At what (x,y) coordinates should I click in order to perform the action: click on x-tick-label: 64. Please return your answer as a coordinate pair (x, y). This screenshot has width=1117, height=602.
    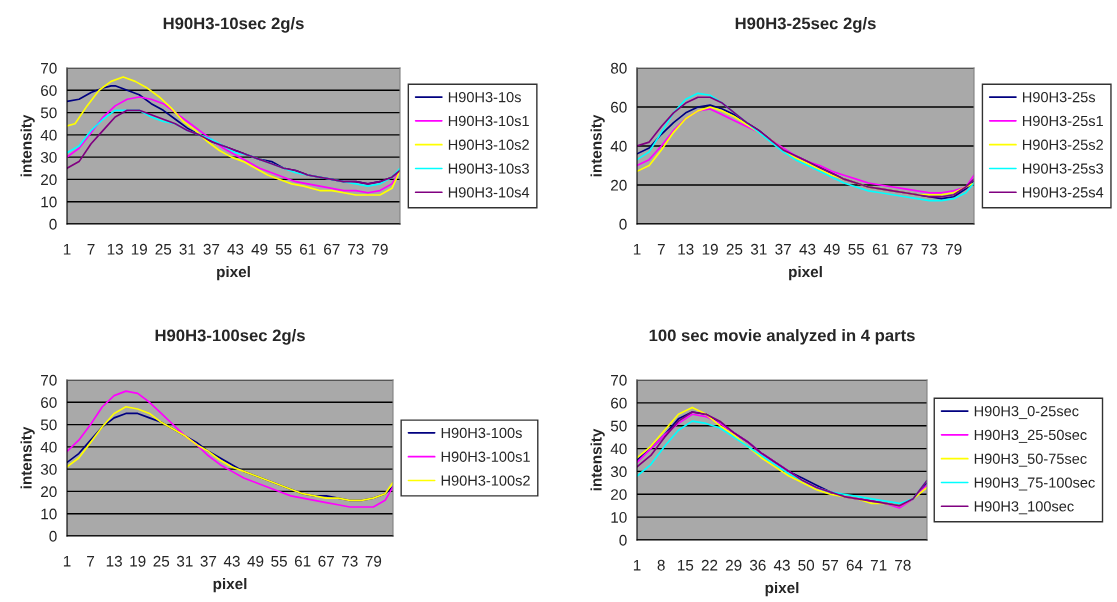
    Looking at the image, I should click on (854, 565).